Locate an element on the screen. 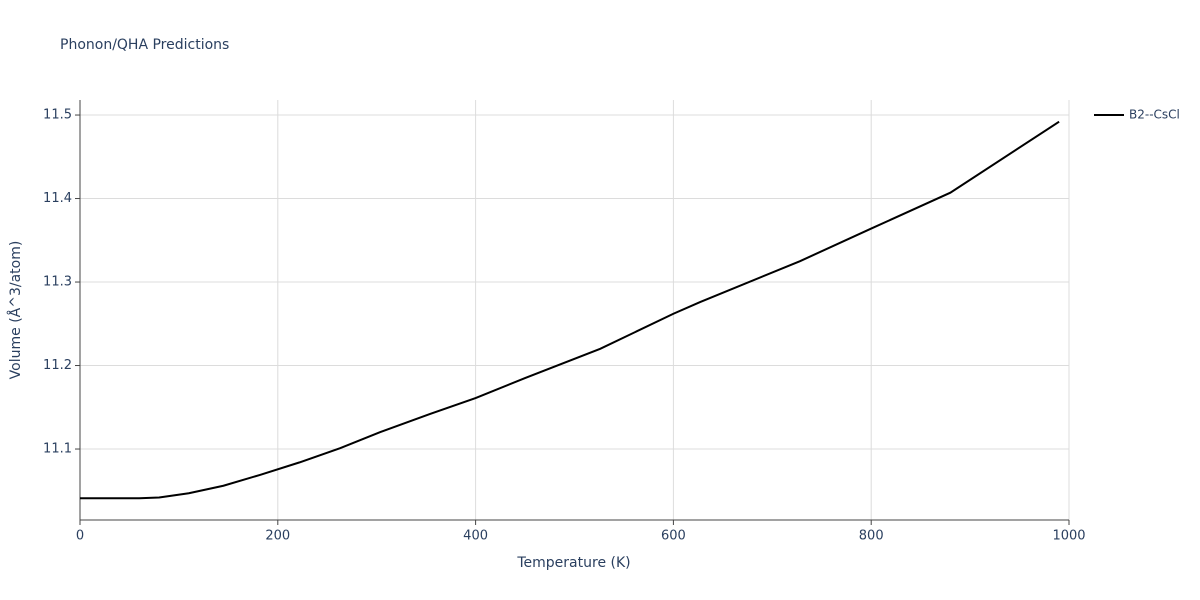  x-tick-label: 600 is located at coordinates (673, 536).